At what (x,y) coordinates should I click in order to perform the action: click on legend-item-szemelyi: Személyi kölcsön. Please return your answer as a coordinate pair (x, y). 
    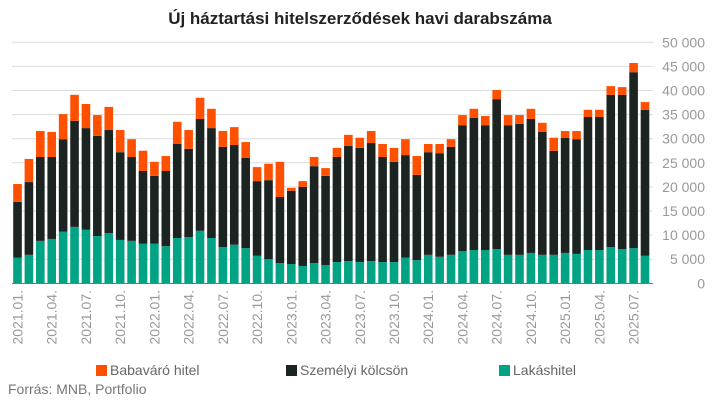
    Looking at the image, I should click on (347, 370).